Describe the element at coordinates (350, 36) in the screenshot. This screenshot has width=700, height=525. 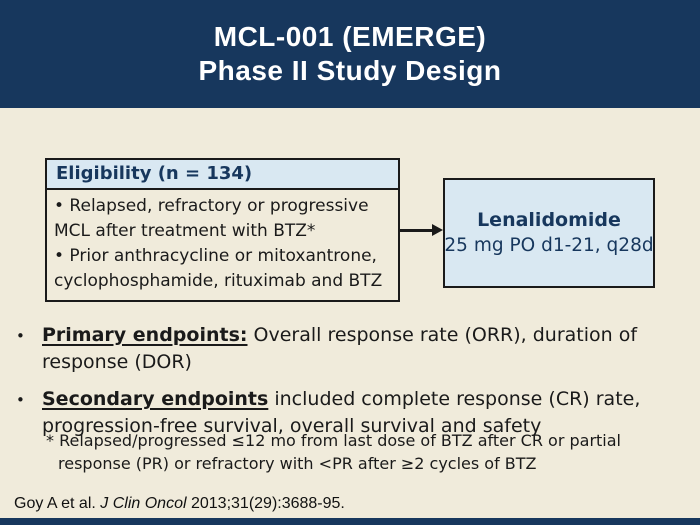
I see `slide-title-line1: MCL-001 (EMERGE)` at that location.